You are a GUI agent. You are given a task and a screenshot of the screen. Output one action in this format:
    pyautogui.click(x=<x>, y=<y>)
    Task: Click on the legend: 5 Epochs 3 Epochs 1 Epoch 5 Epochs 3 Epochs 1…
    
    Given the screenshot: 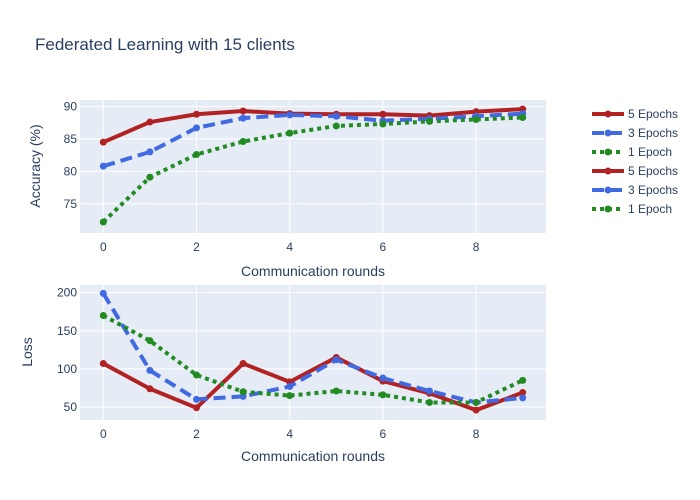 What is the action you would take?
    pyautogui.click(x=635, y=161)
    